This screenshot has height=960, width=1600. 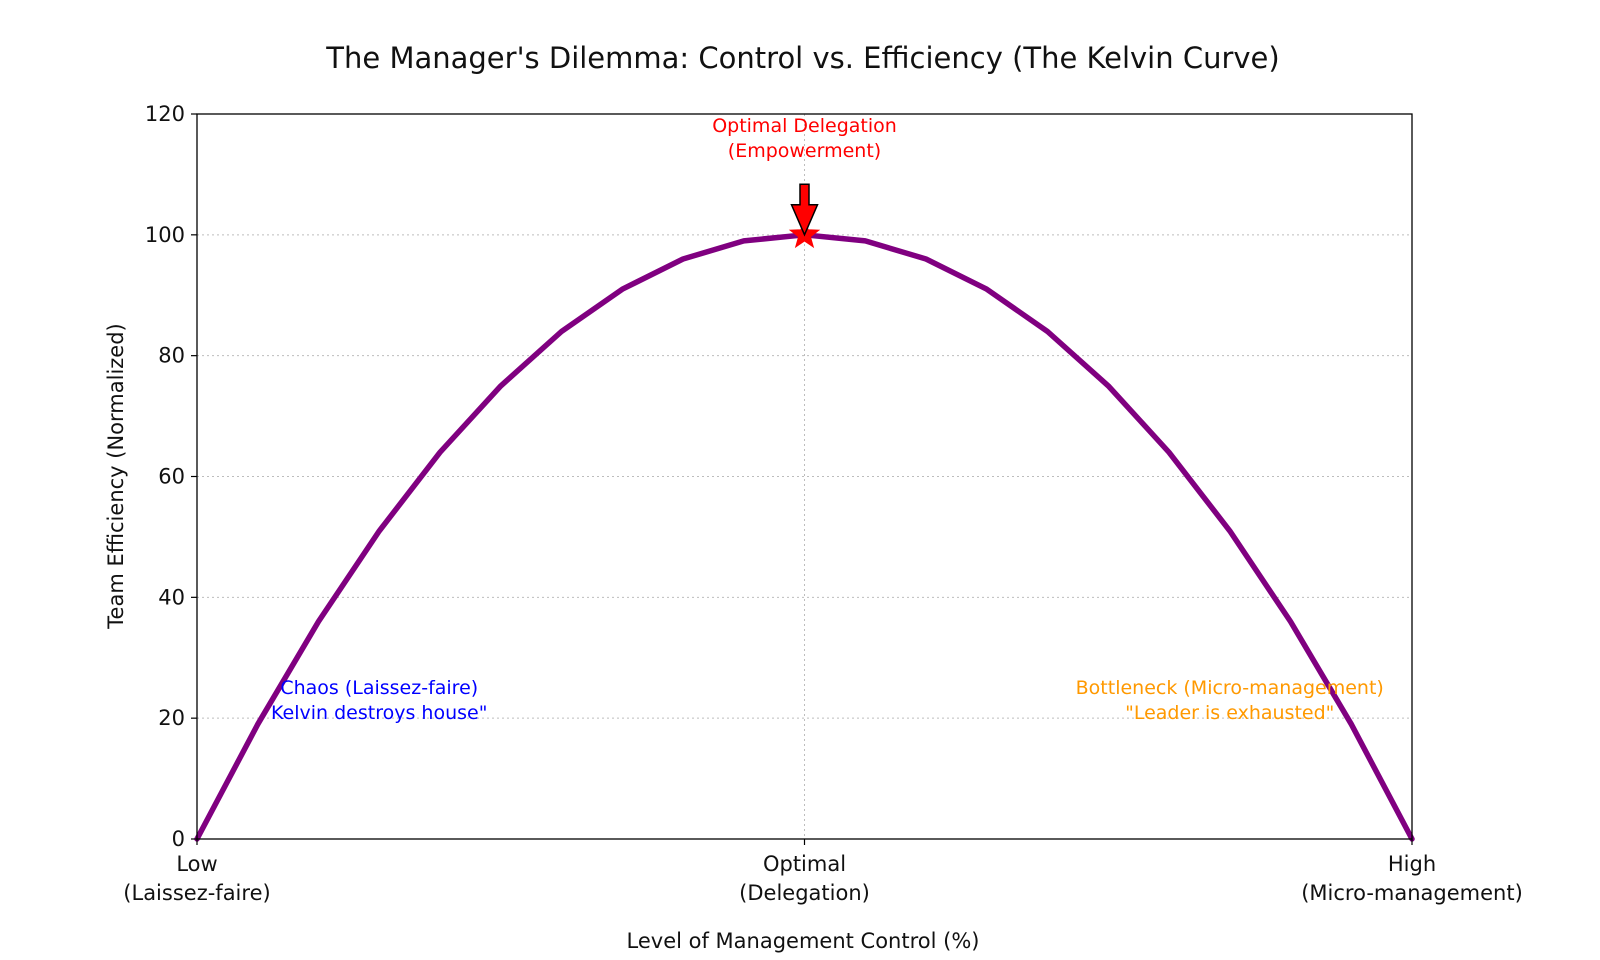 I want to click on x-axis-label: Level of Management Control (%), so click(x=803, y=941).